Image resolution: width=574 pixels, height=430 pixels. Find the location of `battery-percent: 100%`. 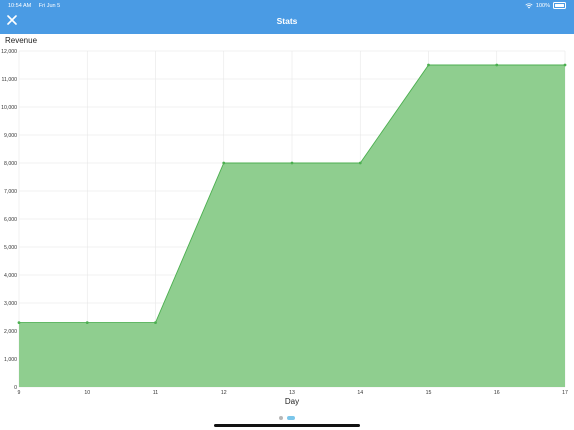

battery-percent: 100% is located at coordinates (542, 5).